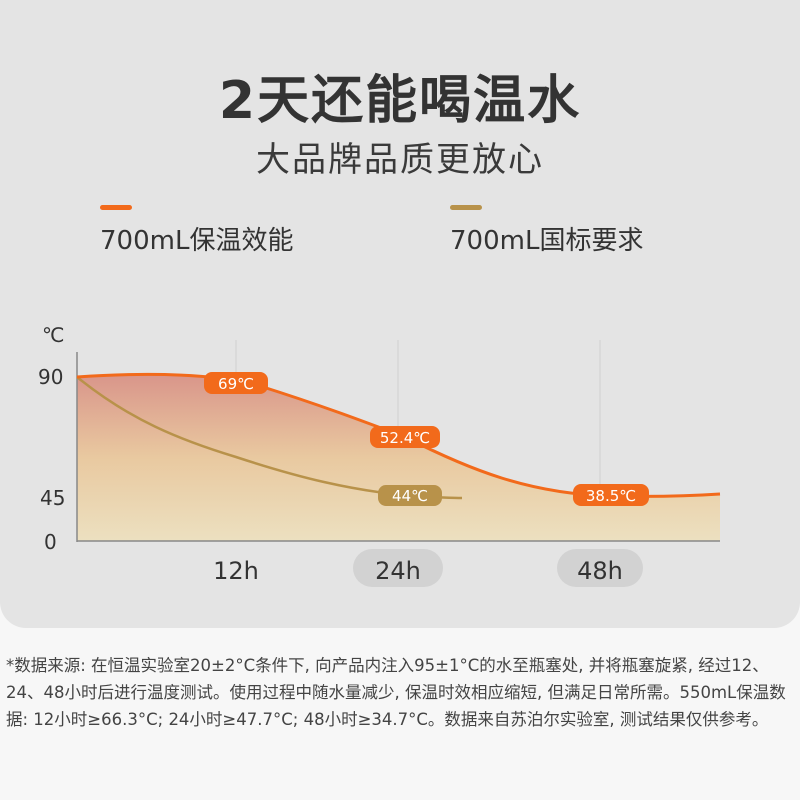  I want to click on x-pill-48h, so click(600, 568).